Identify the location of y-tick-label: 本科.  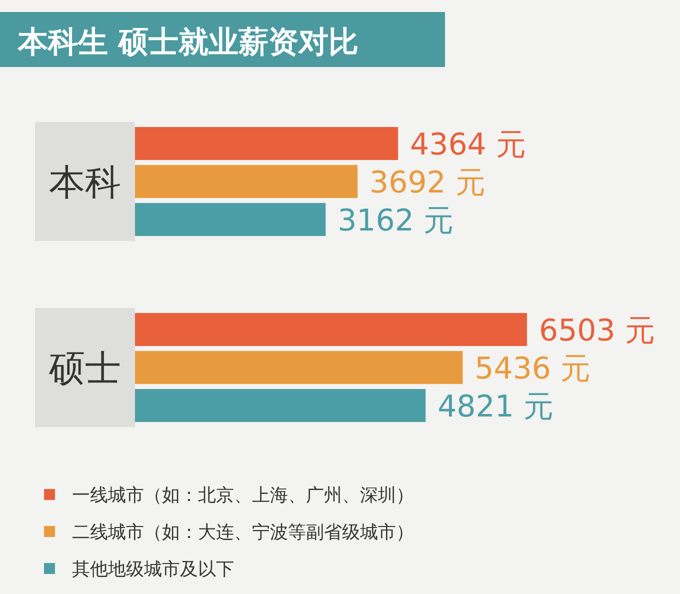
(85, 183).